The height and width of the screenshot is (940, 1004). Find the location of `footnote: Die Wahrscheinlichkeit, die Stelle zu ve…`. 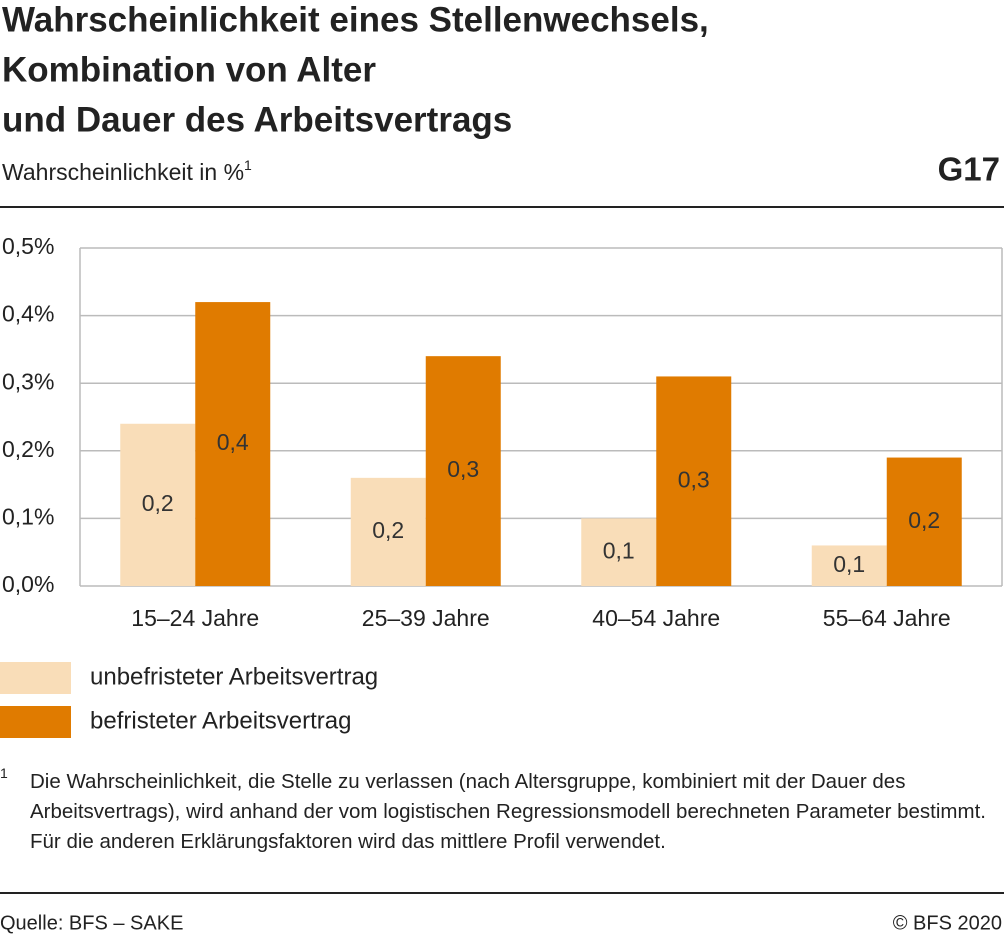

footnote: Die Wahrscheinlichkeit, die Stelle zu ve… is located at coordinates (508, 811).